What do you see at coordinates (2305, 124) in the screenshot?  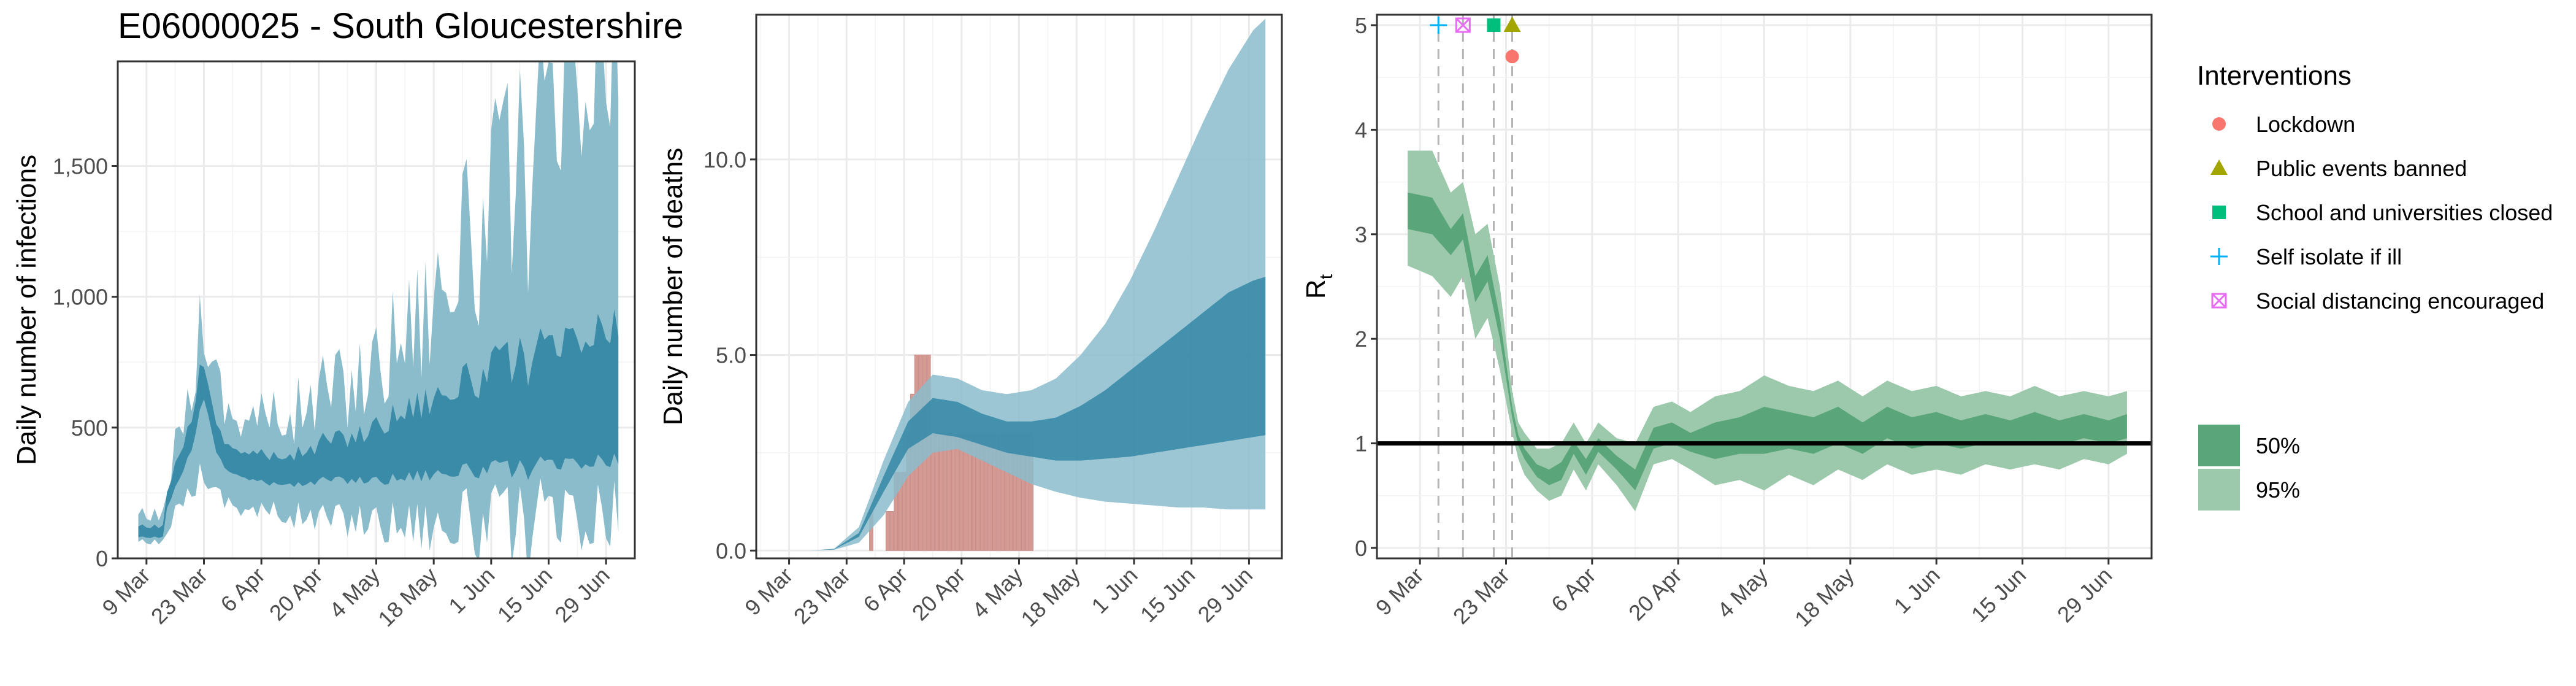 I see `legend-label: Lockdown` at bounding box center [2305, 124].